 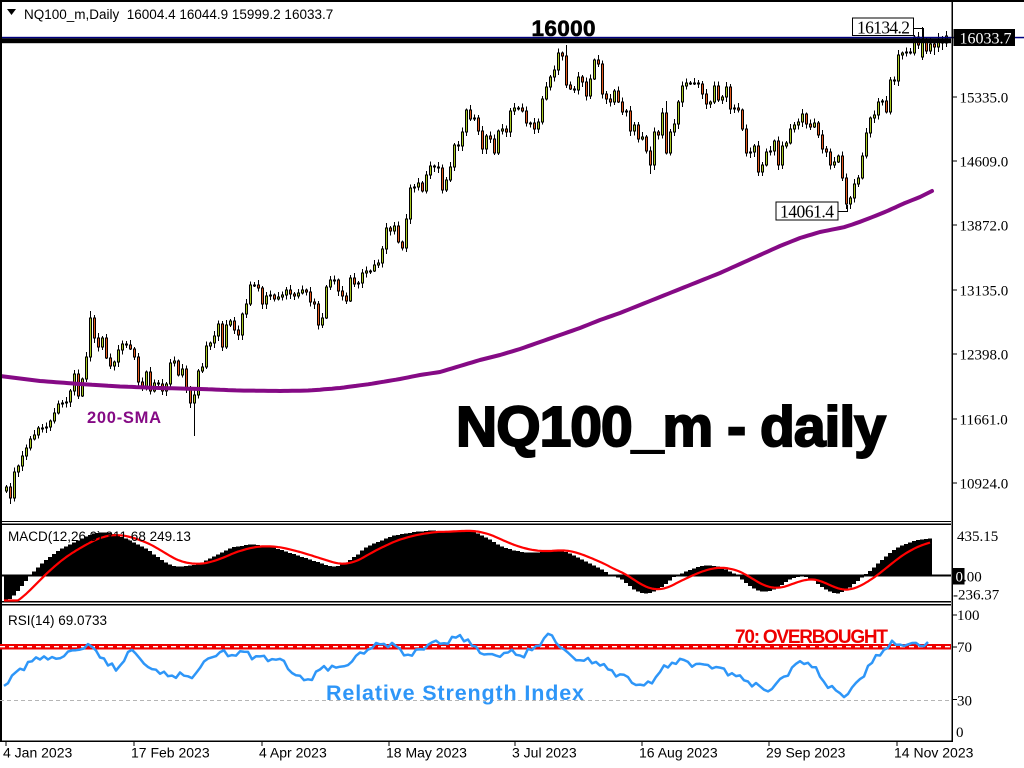 I want to click on svg-text: 30, so click(x=964, y=702).